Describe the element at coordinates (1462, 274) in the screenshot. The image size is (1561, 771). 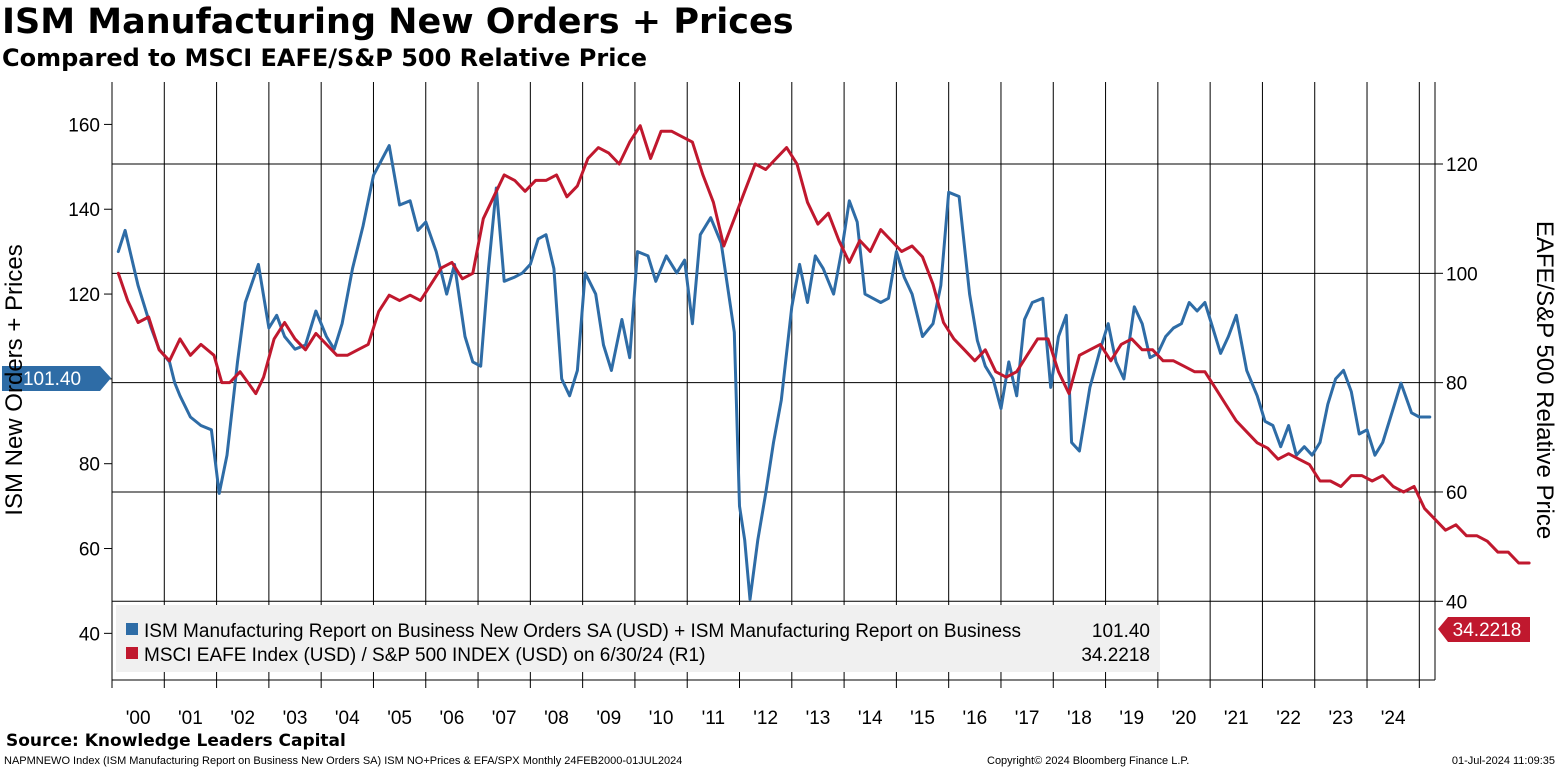
I see `y-right-tick-label: 100` at that location.